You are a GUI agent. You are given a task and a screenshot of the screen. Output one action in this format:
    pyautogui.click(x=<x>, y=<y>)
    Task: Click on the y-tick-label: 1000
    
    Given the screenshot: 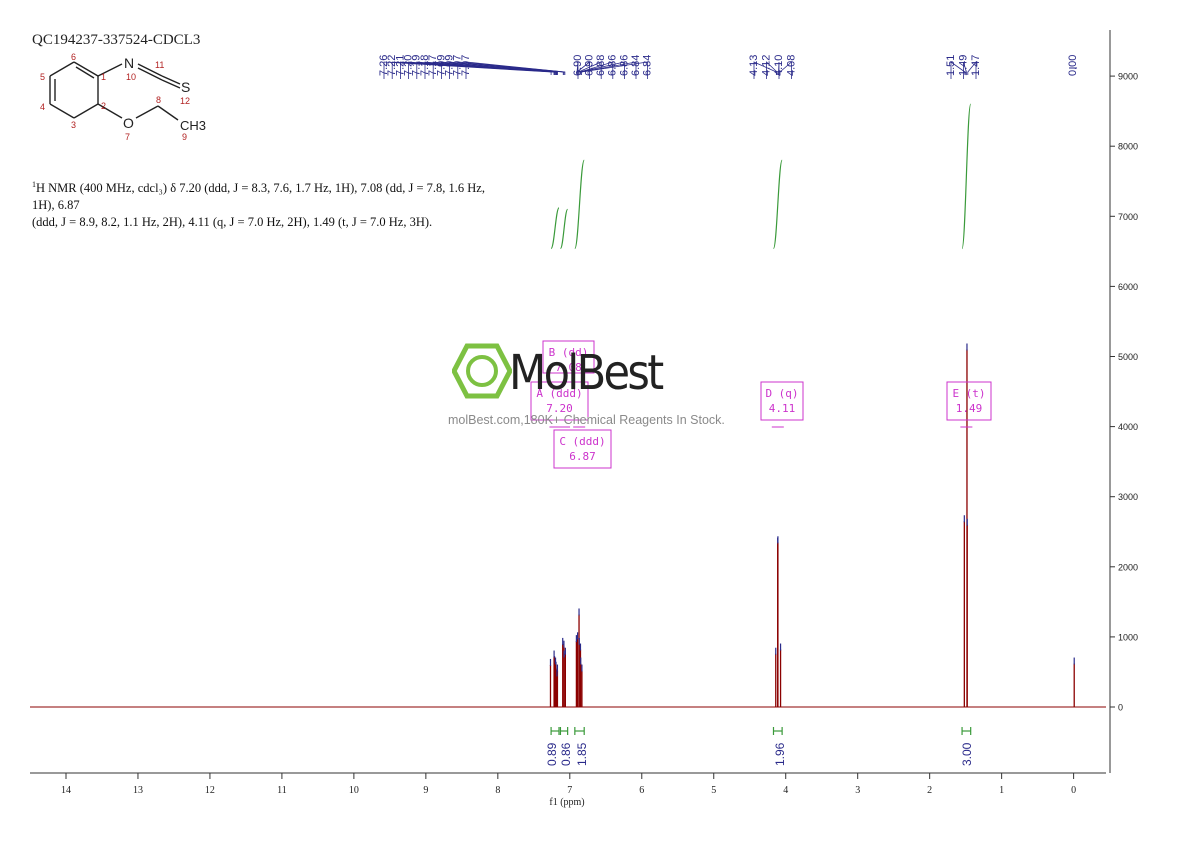 What is the action you would take?
    pyautogui.click(x=1128, y=637)
    